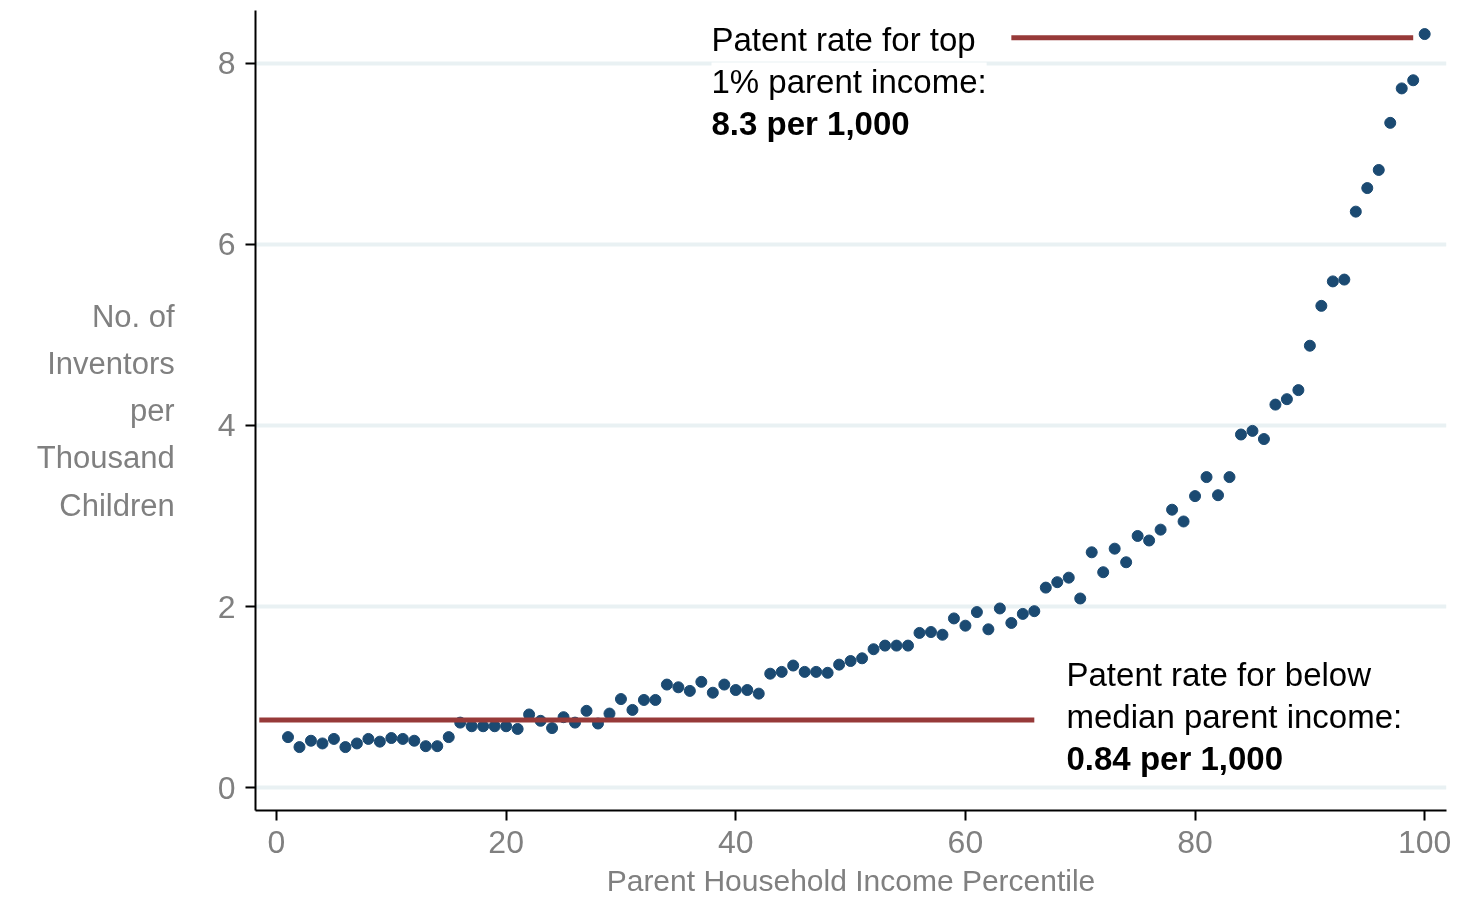  Describe the element at coordinates (226, 425) in the screenshot. I see `y-tick-label: 4` at that location.